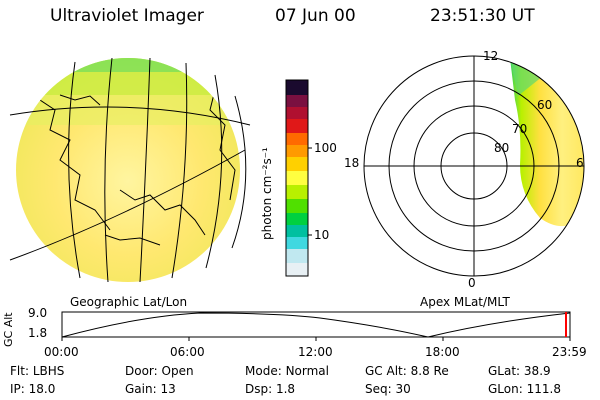 The width and height of the screenshot is (600, 400). Describe the element at coordinates (502, 148) in the screenshot. I see `mlat-label-80: 80` at that location.